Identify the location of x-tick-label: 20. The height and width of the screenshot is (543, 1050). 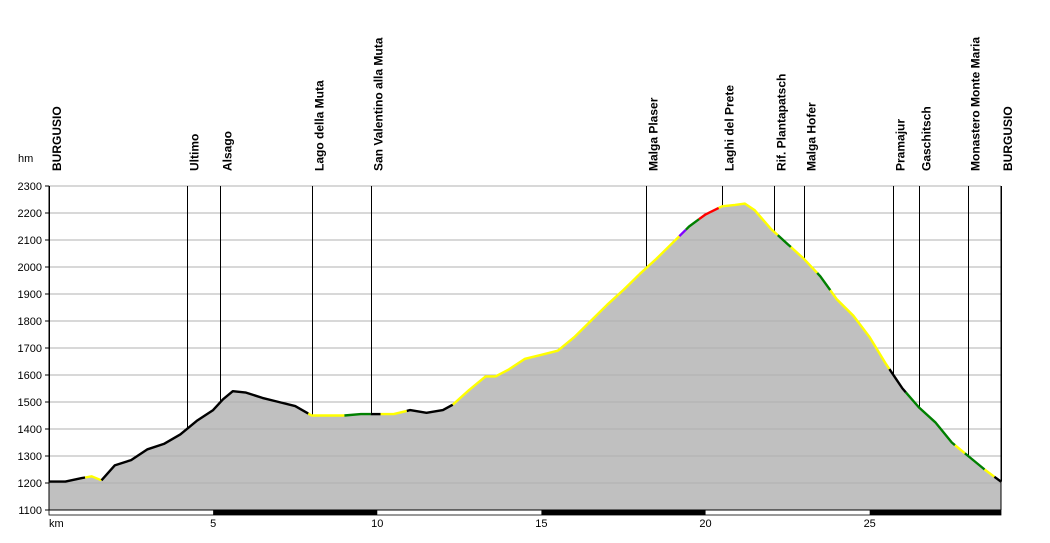
(705, 524).